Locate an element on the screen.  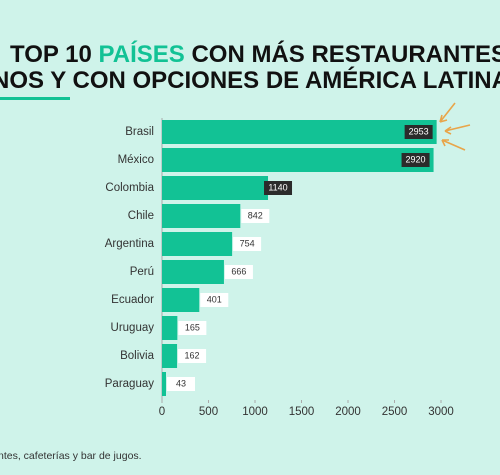
title-highlight: PAÍSES is located at coordinates (142, 54).